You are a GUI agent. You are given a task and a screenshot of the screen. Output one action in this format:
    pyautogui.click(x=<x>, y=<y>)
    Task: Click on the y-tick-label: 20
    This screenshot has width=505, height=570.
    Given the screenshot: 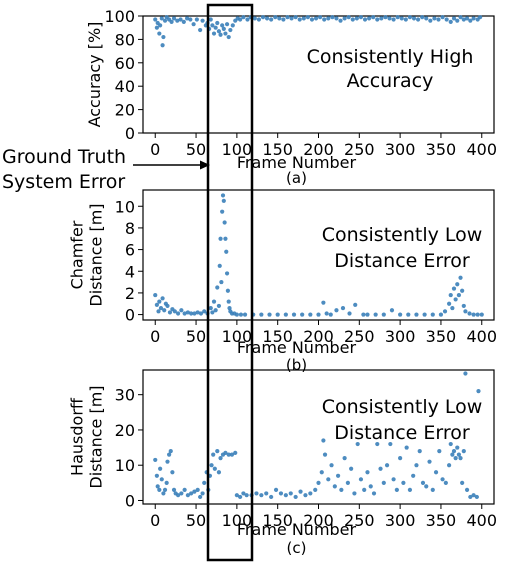 What is the action you would take?
    pyautogui.click(x=125, y=430)
    